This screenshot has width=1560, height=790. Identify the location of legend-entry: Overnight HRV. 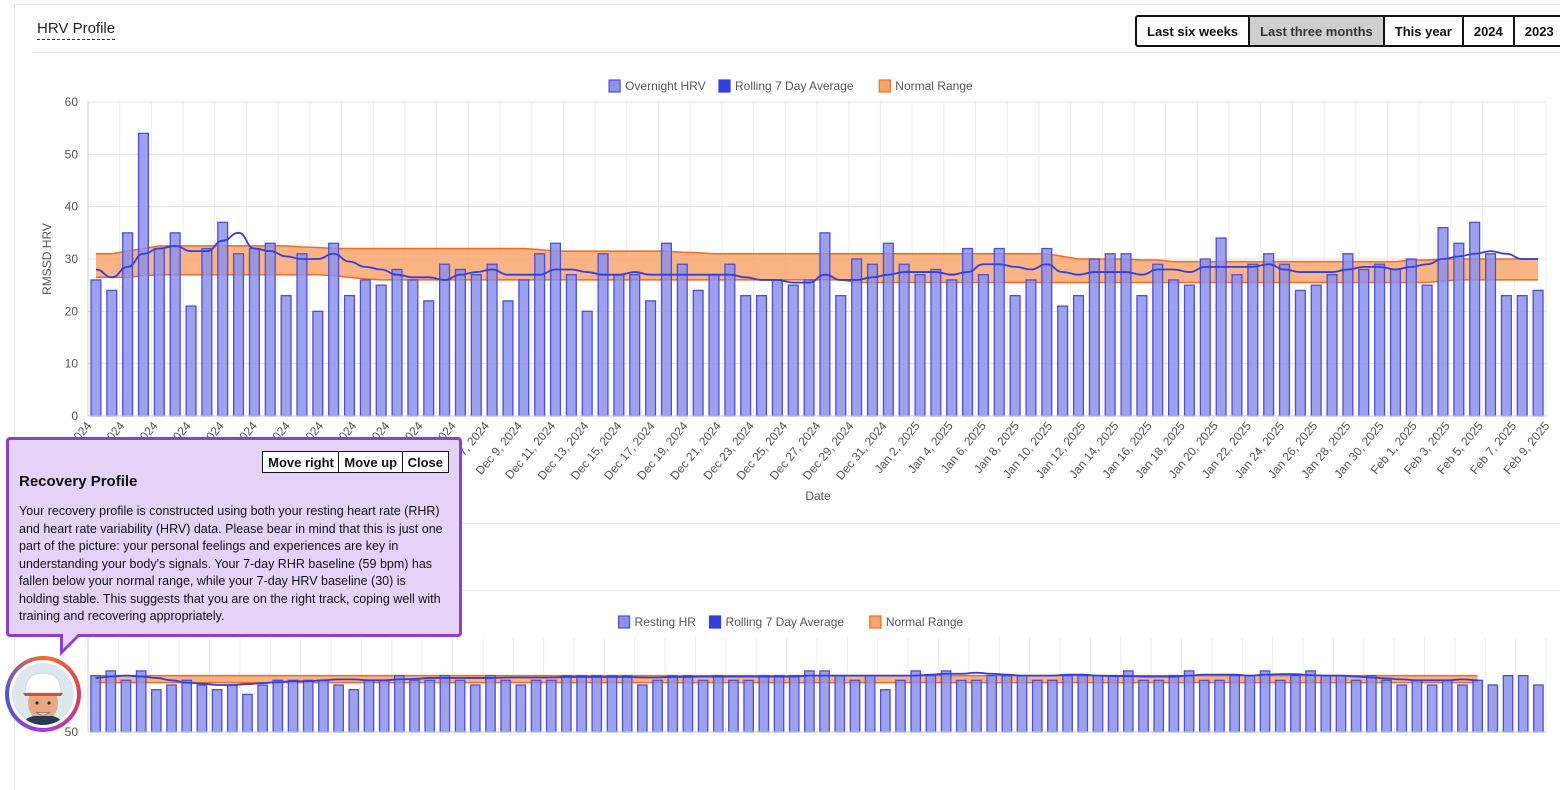
(665, 86).